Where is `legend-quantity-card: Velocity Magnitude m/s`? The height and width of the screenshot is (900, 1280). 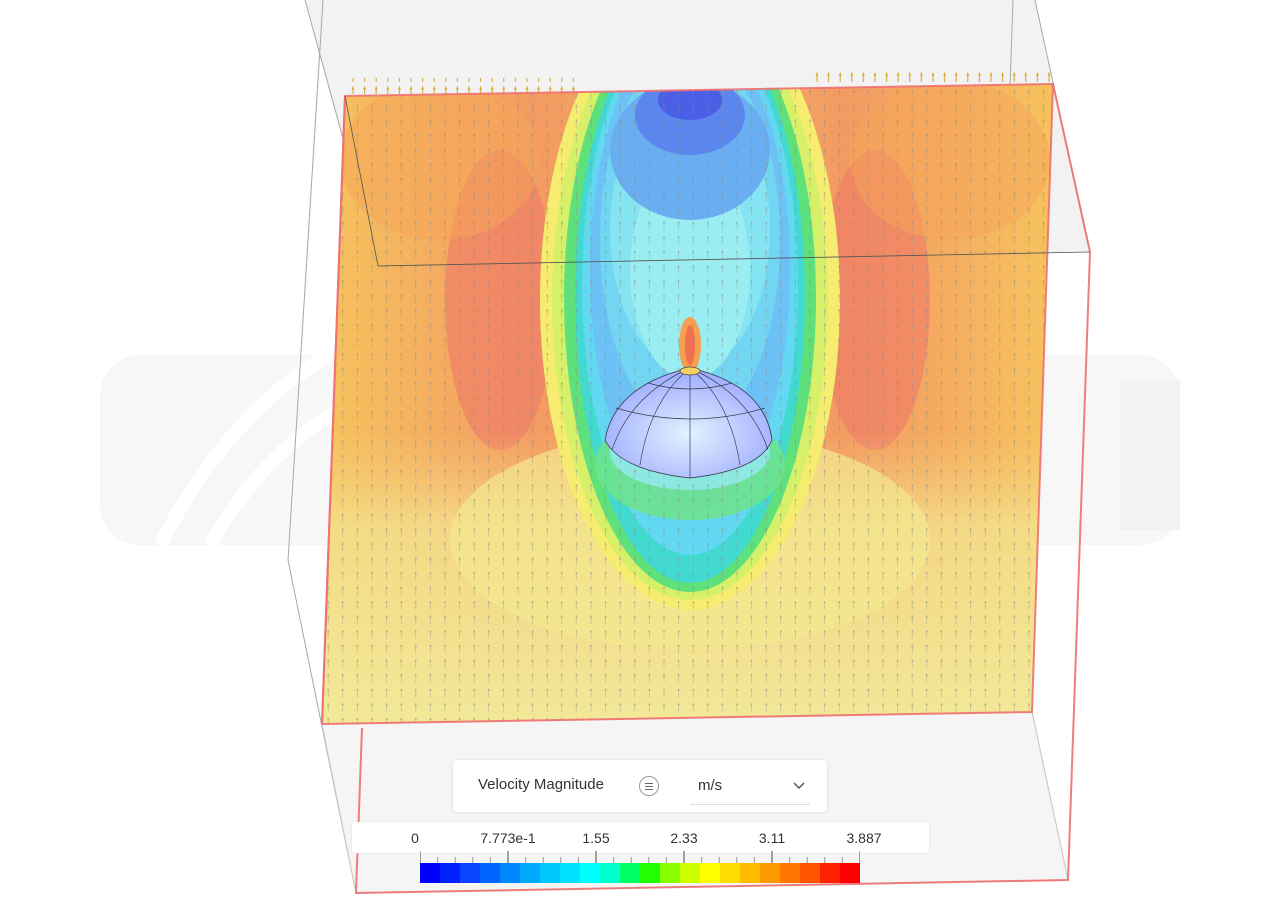
legend-quantity-card: Velocity Magnitude m/s is located at coordinates (640, 786).